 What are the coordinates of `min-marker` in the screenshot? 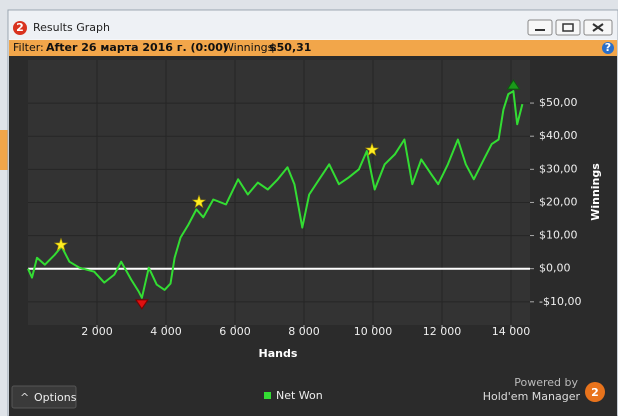 It's located at (141, 304).